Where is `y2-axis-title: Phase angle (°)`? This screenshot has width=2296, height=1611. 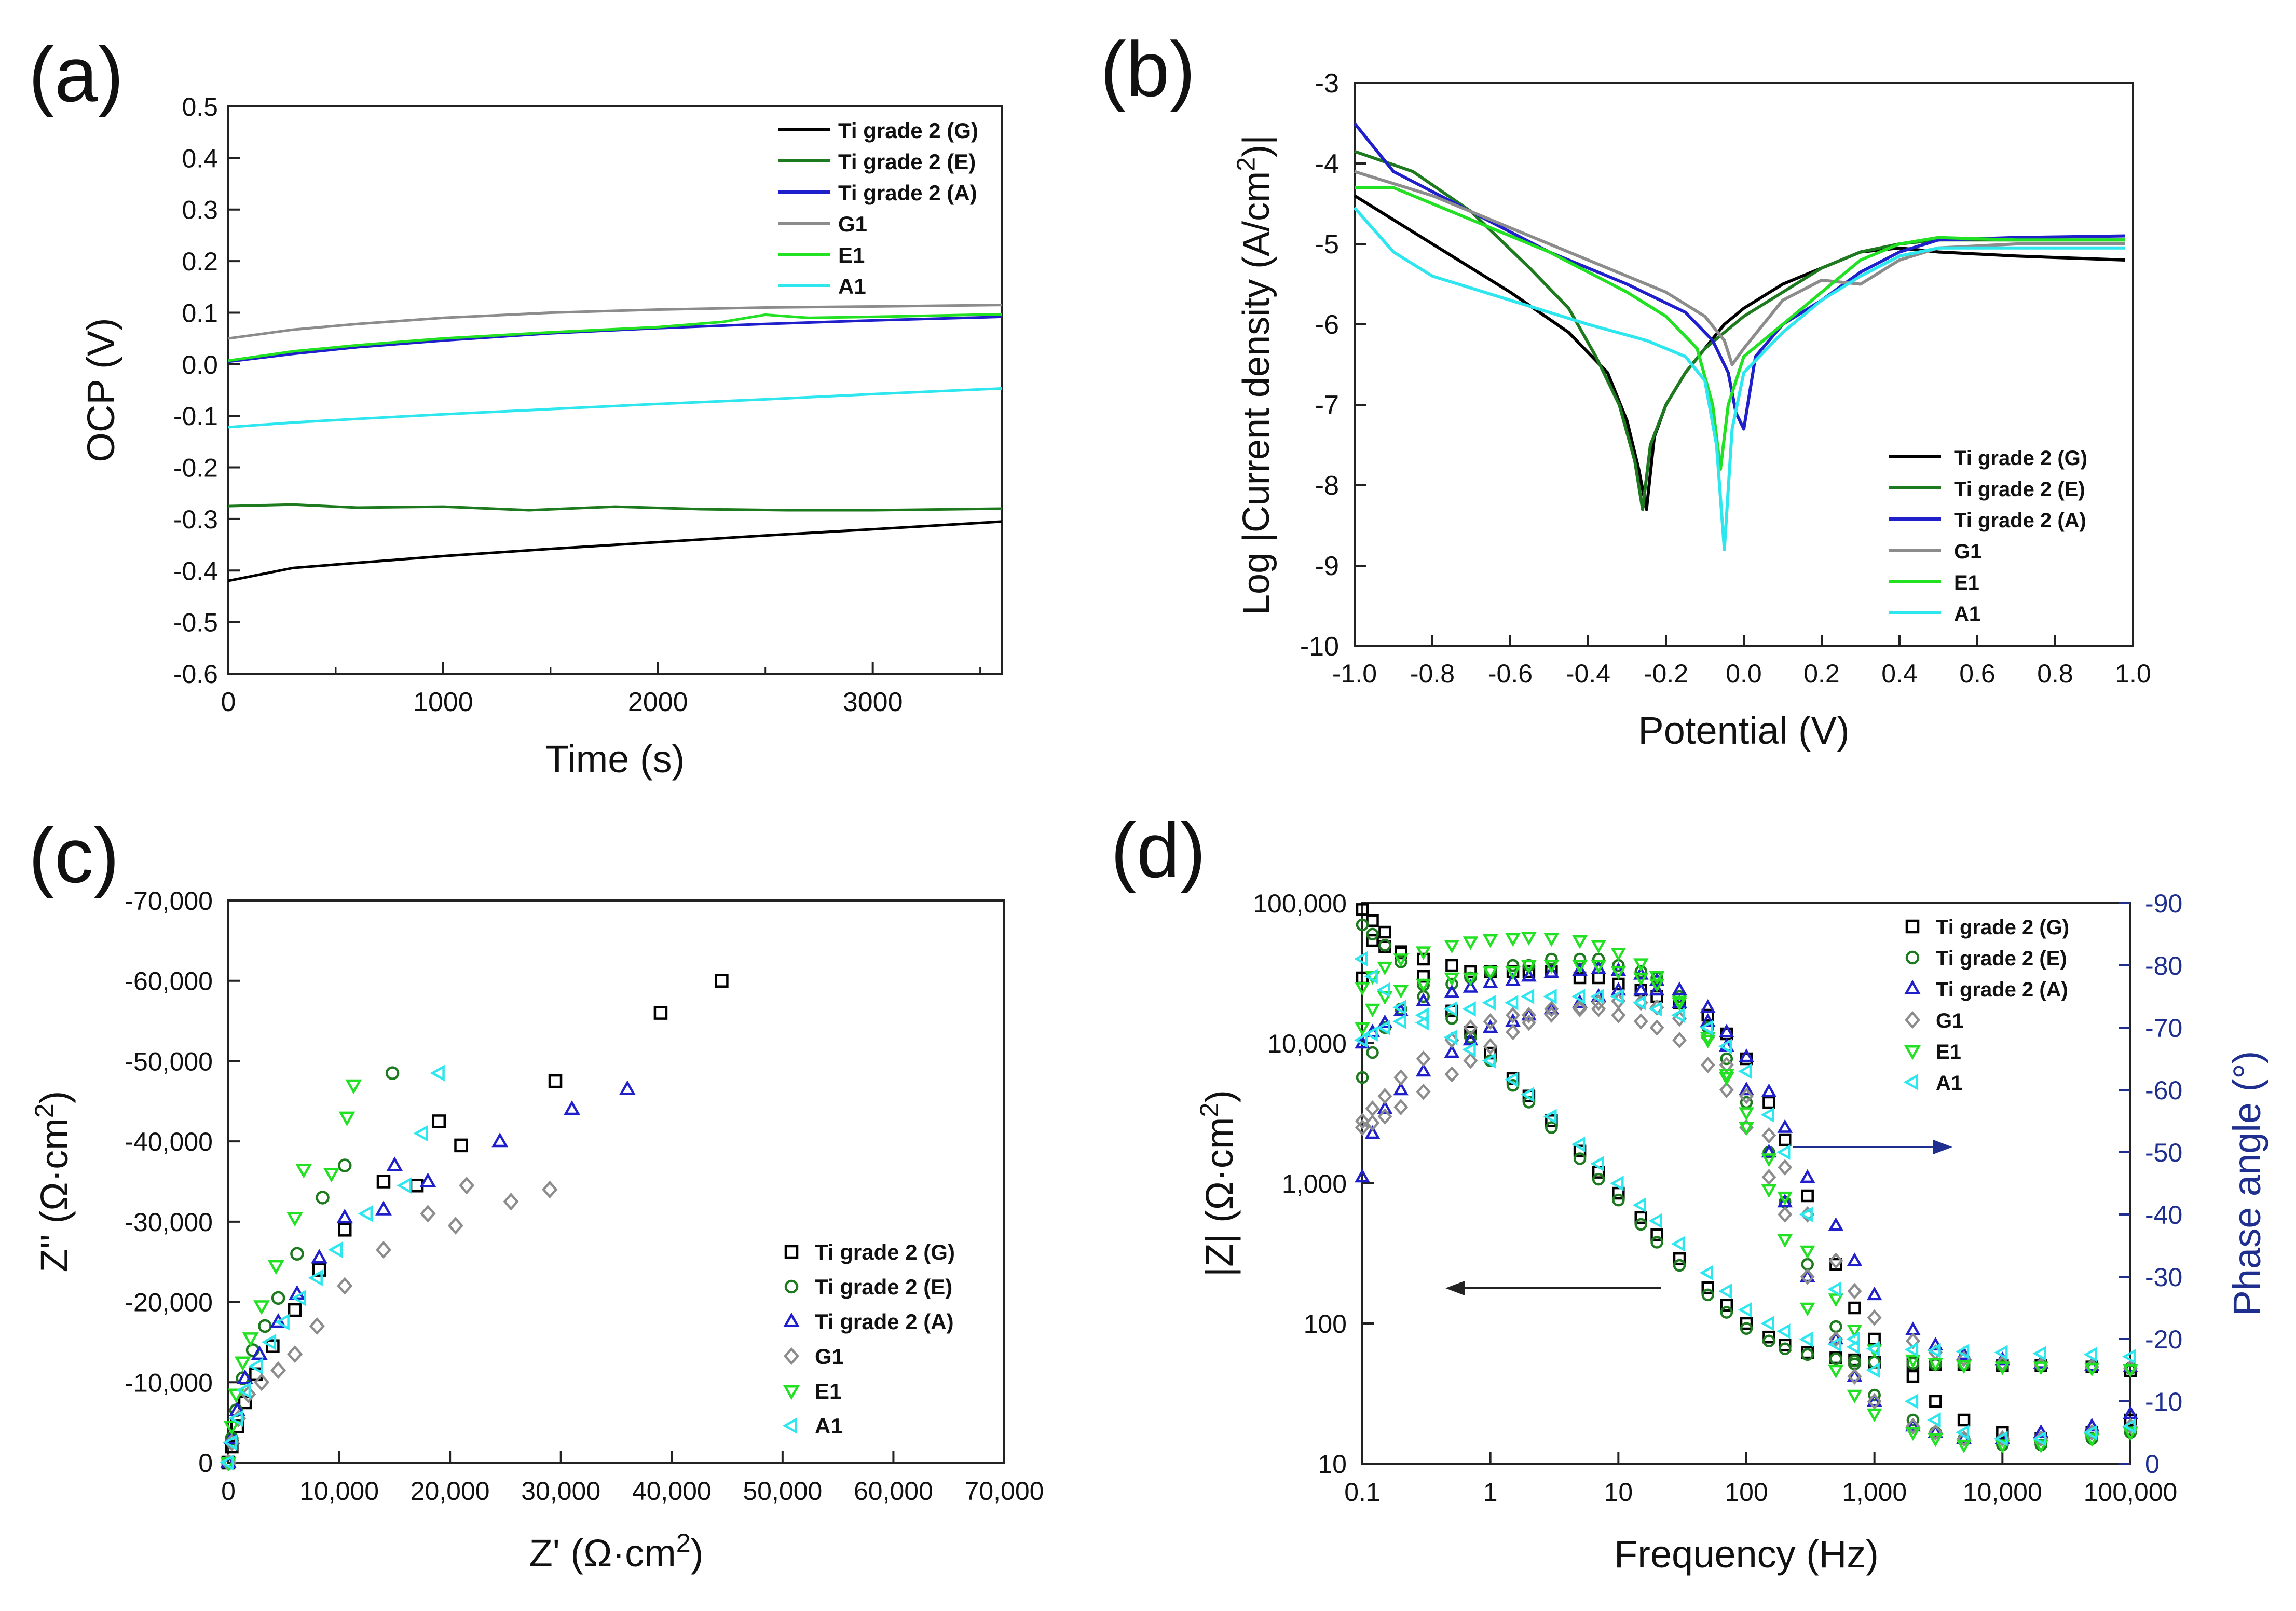
y2-axis-title: Phase angle (°) is located at coordinates (2246, 1183).